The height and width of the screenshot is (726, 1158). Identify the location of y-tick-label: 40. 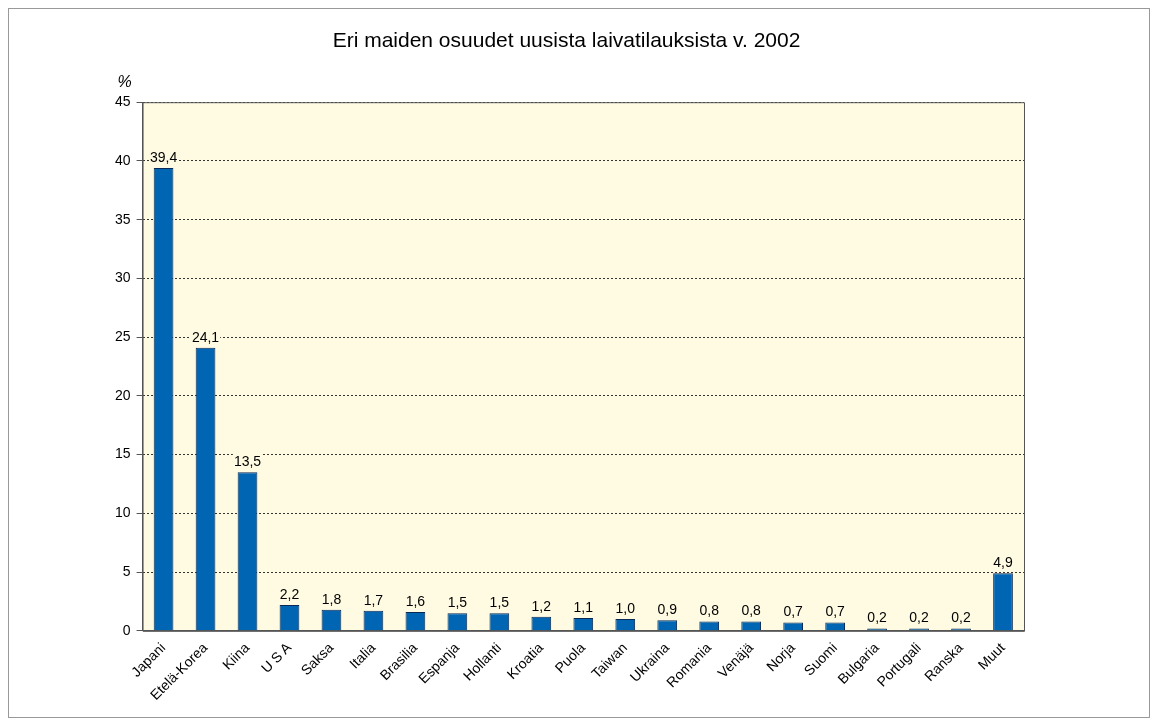
(122, 159).